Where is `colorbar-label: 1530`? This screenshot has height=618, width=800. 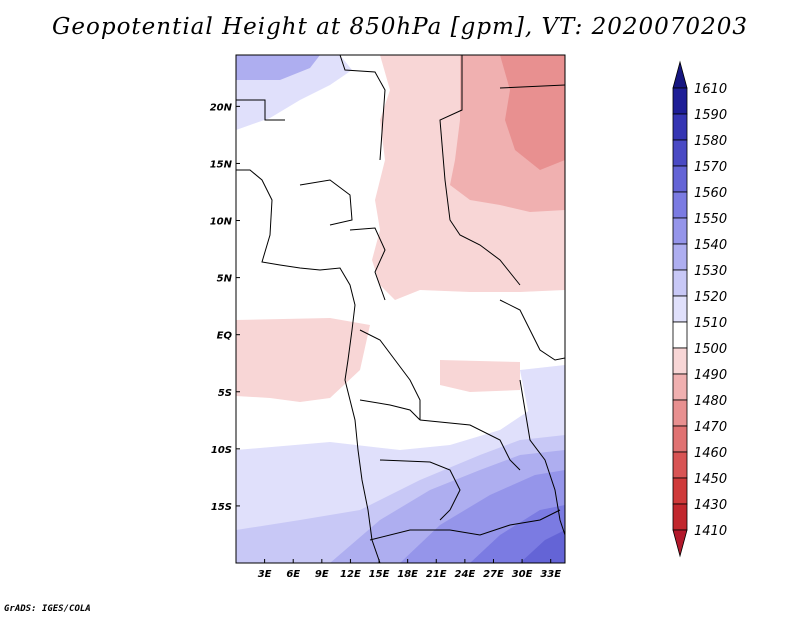
colorbar-label: 1530 is located at coordinates (710, 271).